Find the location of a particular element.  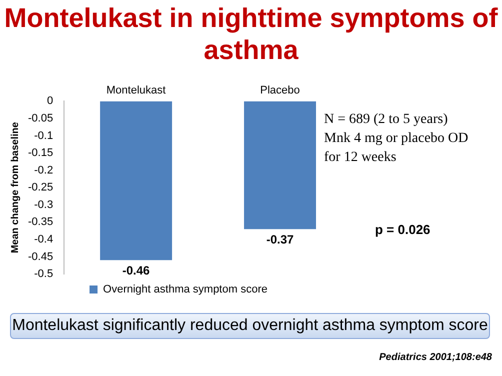

y-tick-label: -0.35 is located at coordinates (41, 222).